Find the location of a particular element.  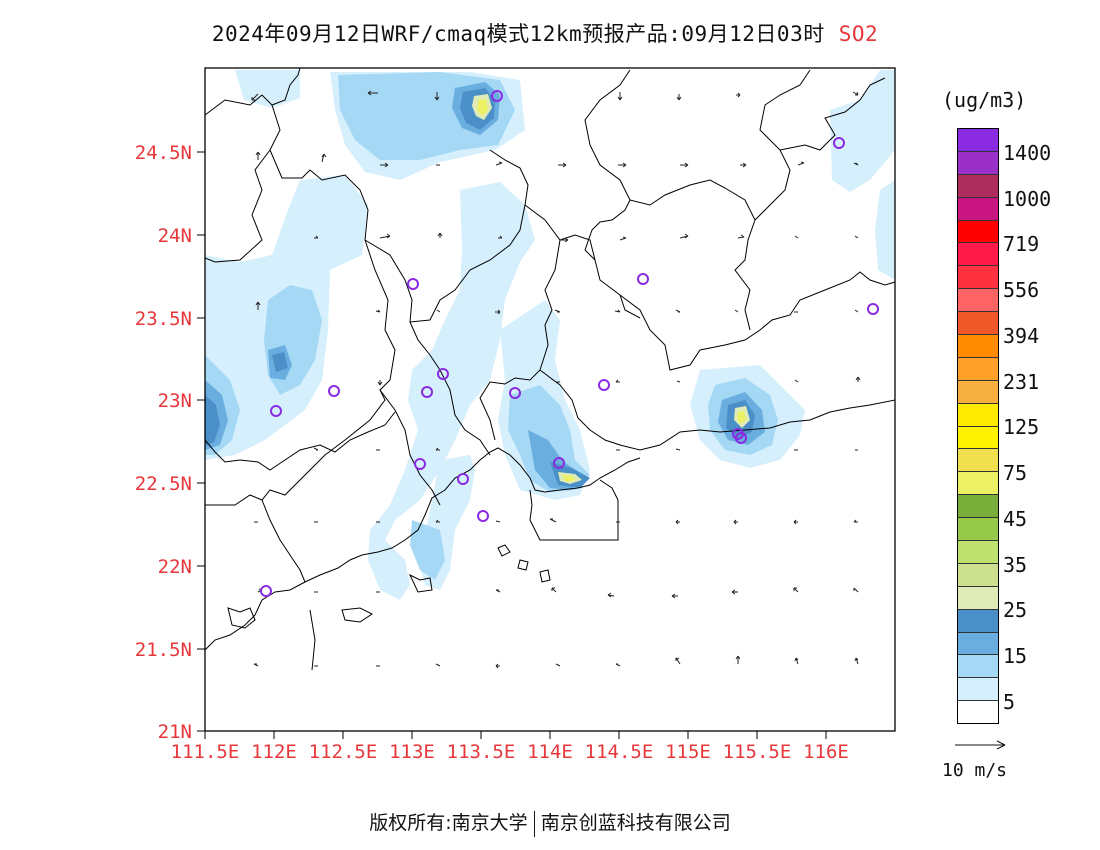

x-tick-label: 113E is located at coordinates (412, 752).